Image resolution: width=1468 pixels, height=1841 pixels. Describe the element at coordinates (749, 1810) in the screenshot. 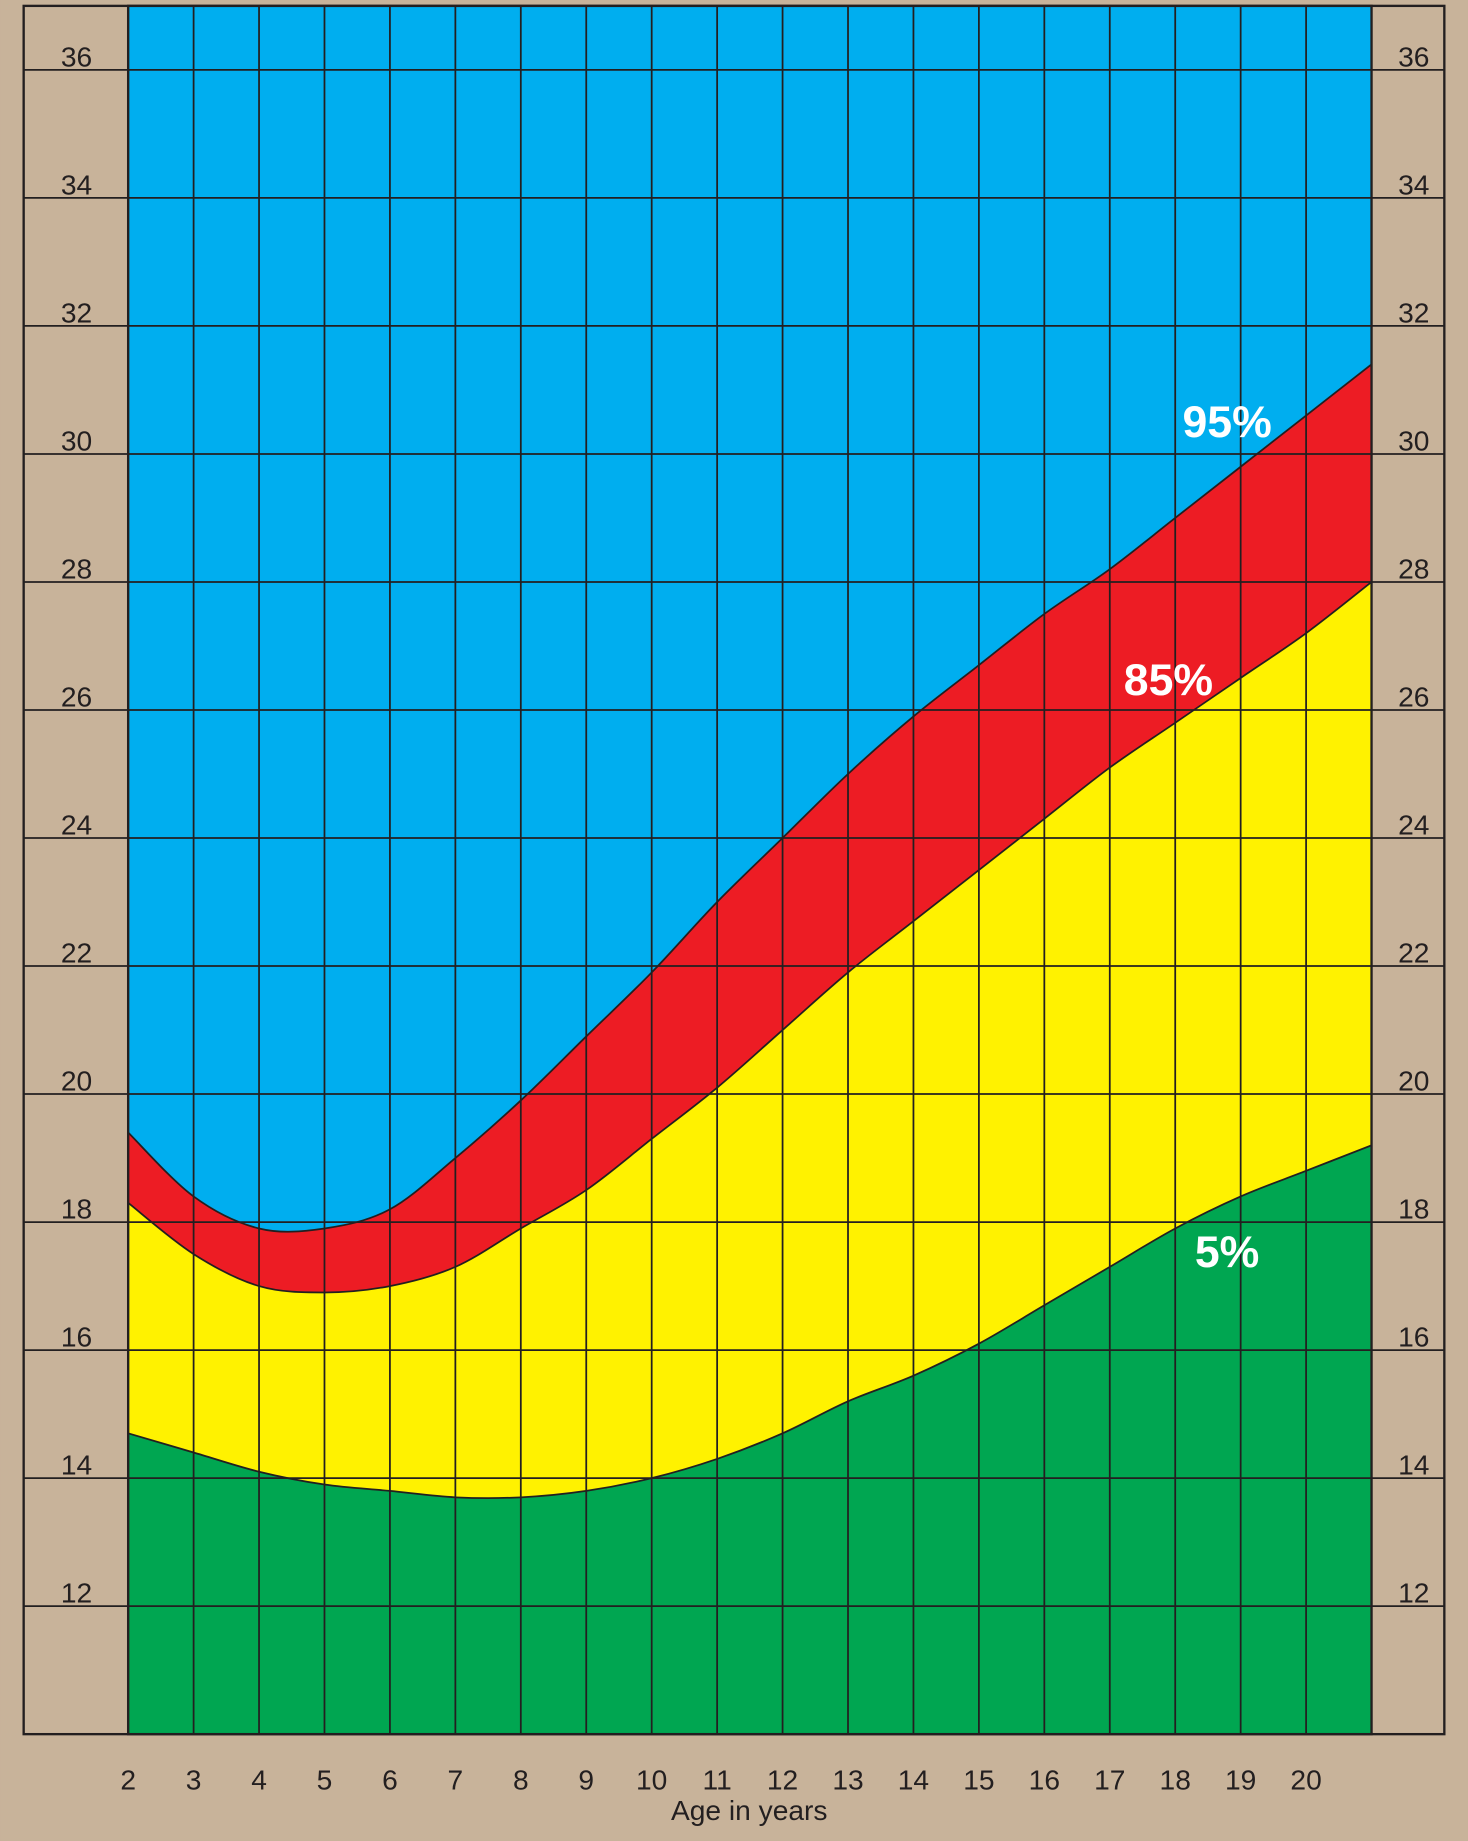

I see `x-axis-label: Age in years` at that location.